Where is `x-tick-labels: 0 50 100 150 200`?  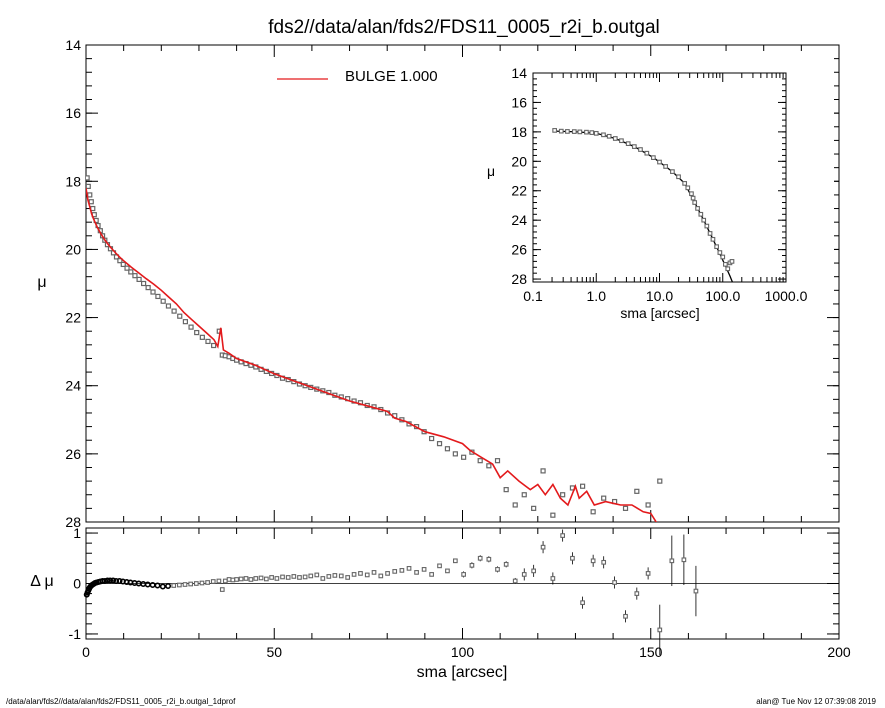
x-tick-labels: 0 50 100 150 200 is located at coordinates (466, 652).